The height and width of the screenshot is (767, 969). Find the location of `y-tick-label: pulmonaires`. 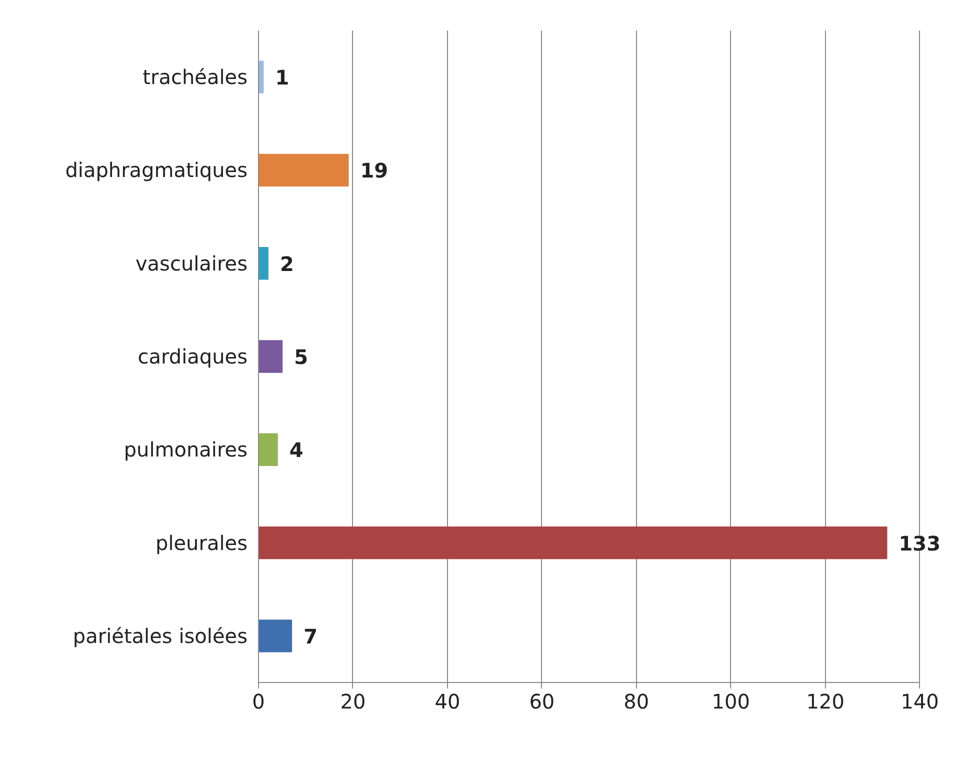

y-tick-label: pulmonaires is located at coordinates (186, 450).